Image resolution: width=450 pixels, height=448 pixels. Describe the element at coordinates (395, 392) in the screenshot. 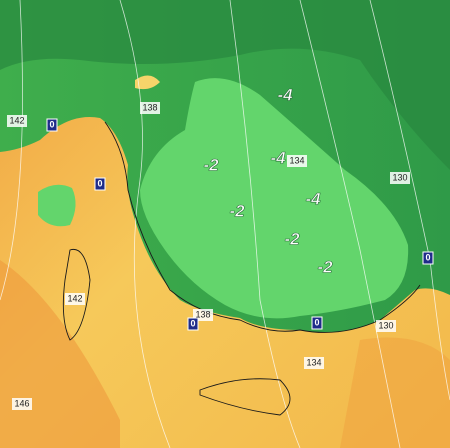

I see `warm-area` at that location.